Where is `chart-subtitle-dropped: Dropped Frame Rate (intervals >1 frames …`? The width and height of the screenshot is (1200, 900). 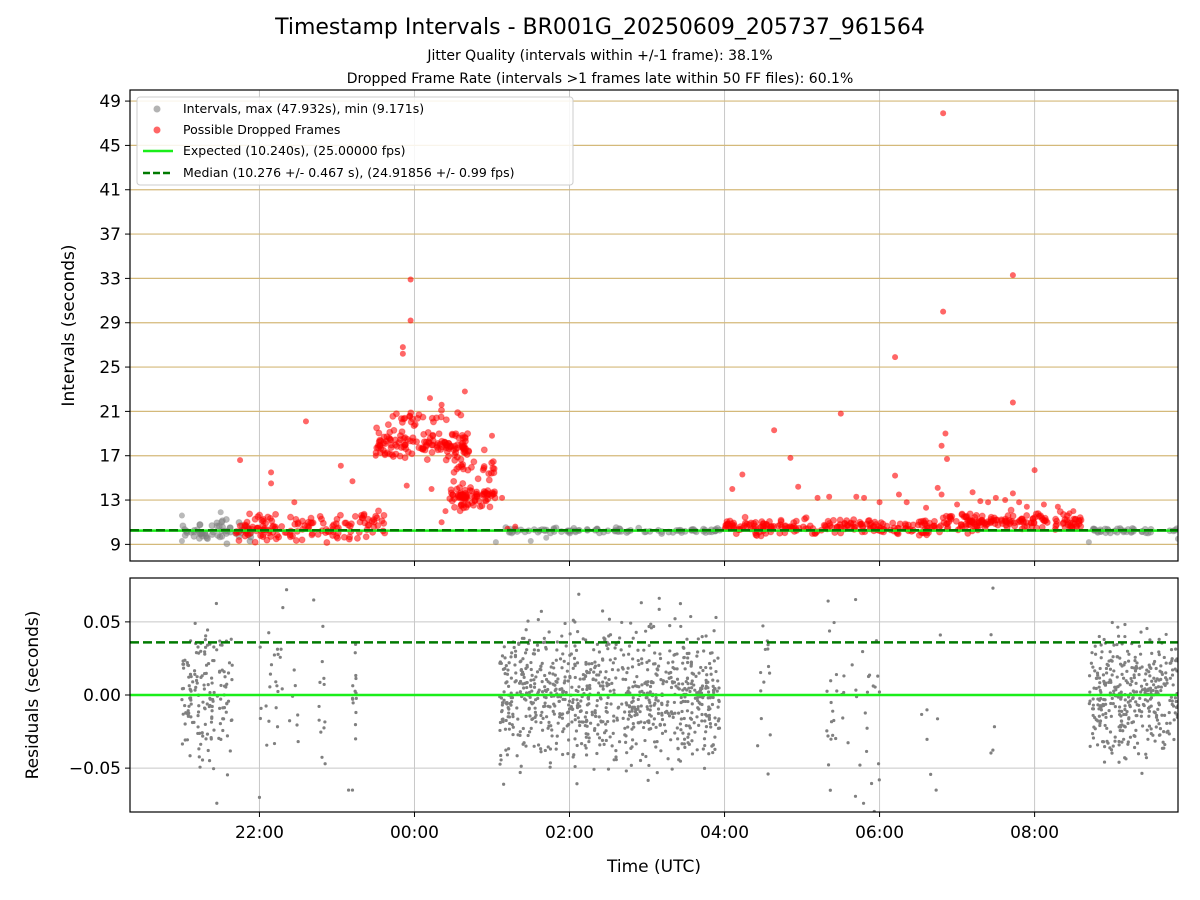
chart-subtitle-dropped: Dropped Frame Rate (intervals >1 frames … is located at coordinates (600, 79).